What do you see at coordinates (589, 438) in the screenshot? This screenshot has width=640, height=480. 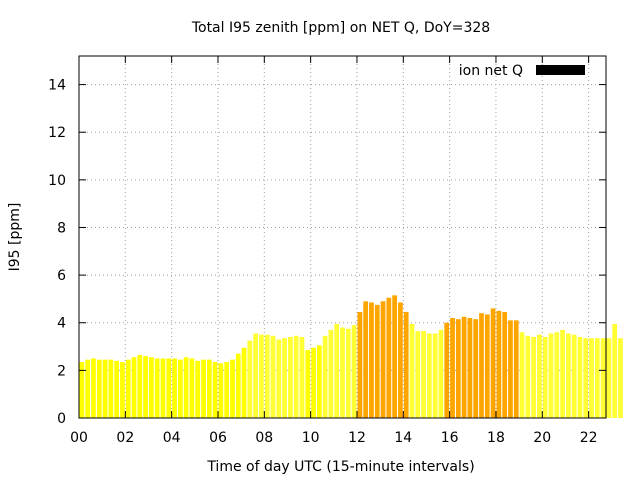 I see `x-tick-label: 22` at bounding box center [589, 438].